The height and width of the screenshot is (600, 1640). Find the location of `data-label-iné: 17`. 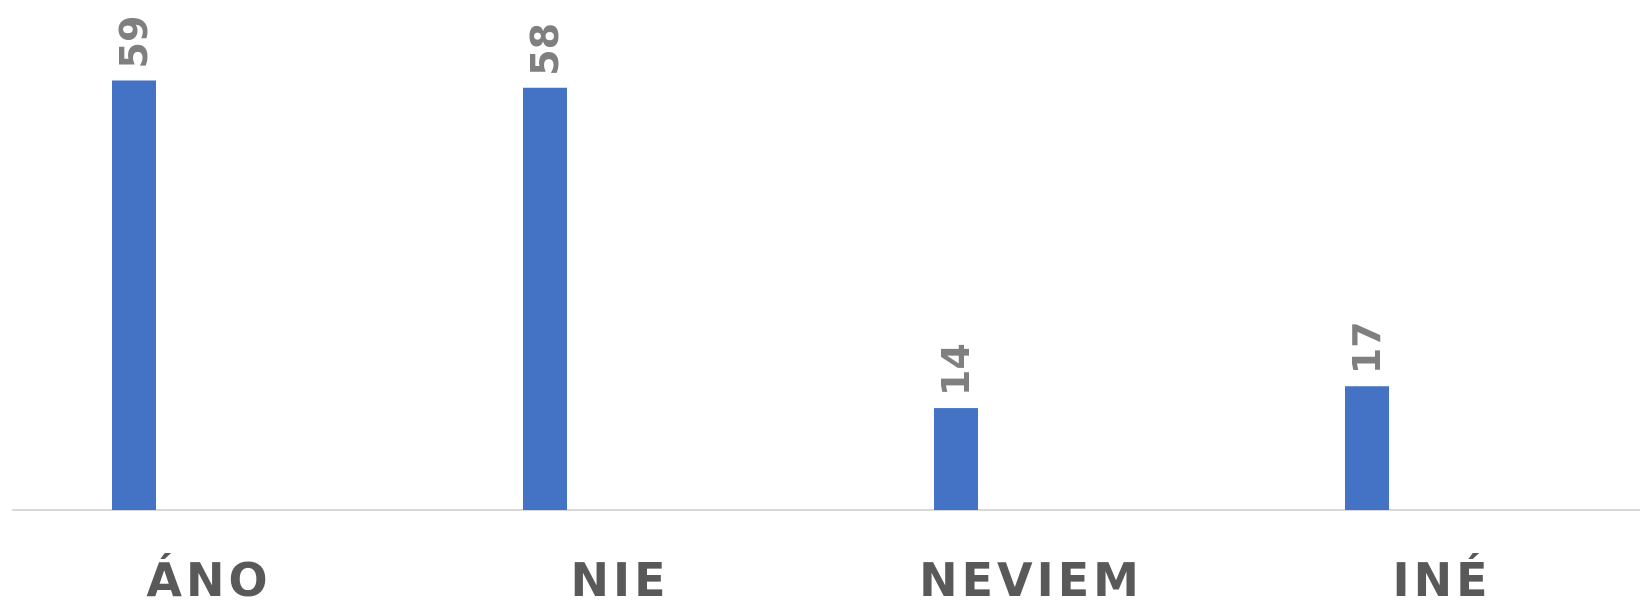

data-label-iné: 17 is located at coordinates (1367, 347).